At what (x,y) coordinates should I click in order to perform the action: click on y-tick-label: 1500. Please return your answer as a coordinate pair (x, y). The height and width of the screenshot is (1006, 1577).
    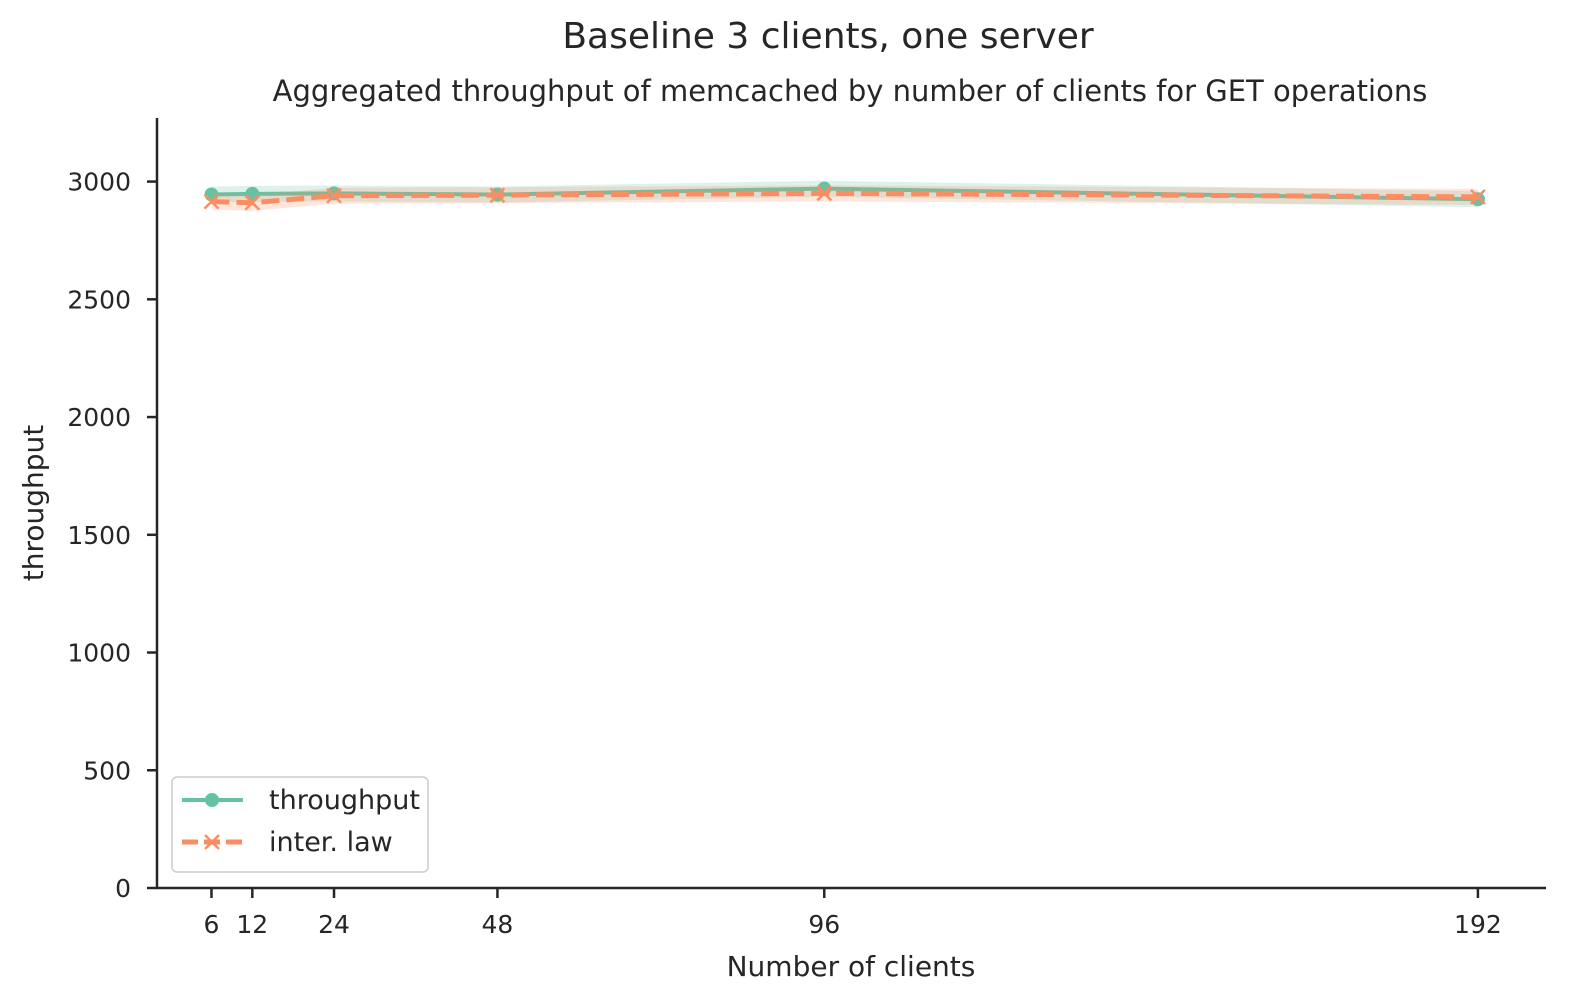
    Looking at the image, I should click on (99, 535).